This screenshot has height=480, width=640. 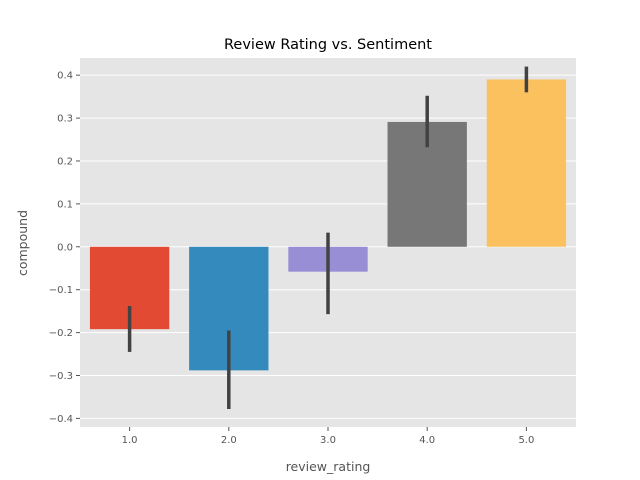 I want to click on x-tick-label: 3.0, so click(x=328, y=440).